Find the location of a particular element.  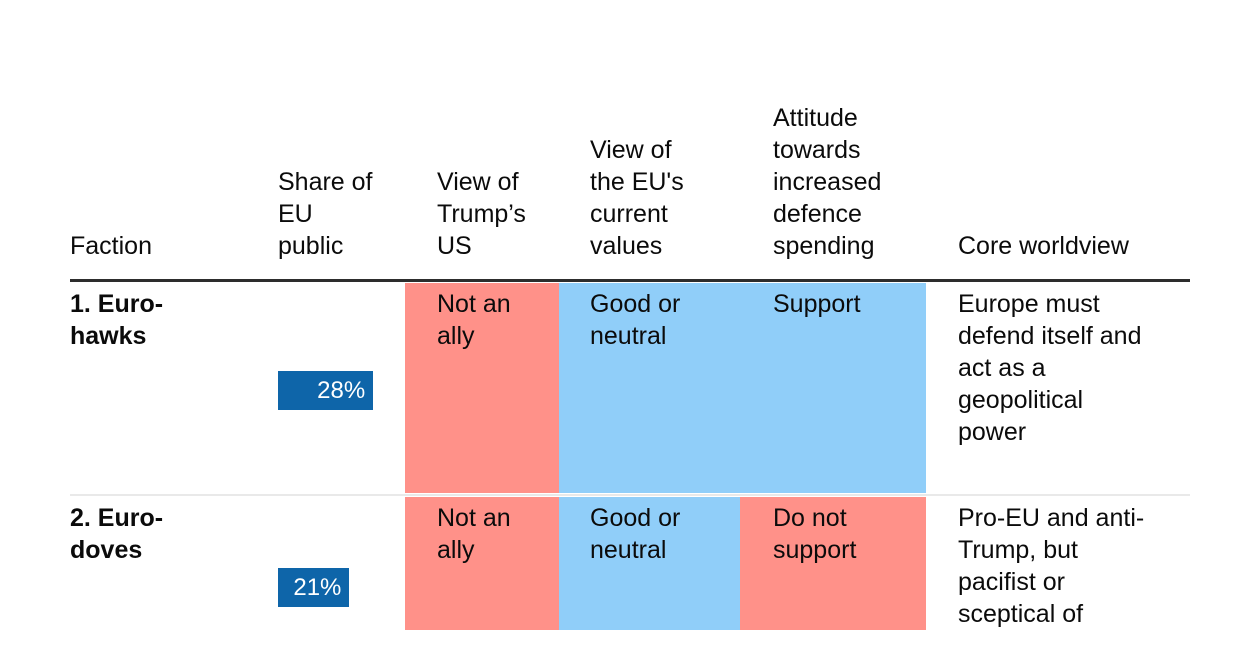

row1-share-bar: 28% is located at coordinates (326, 390).